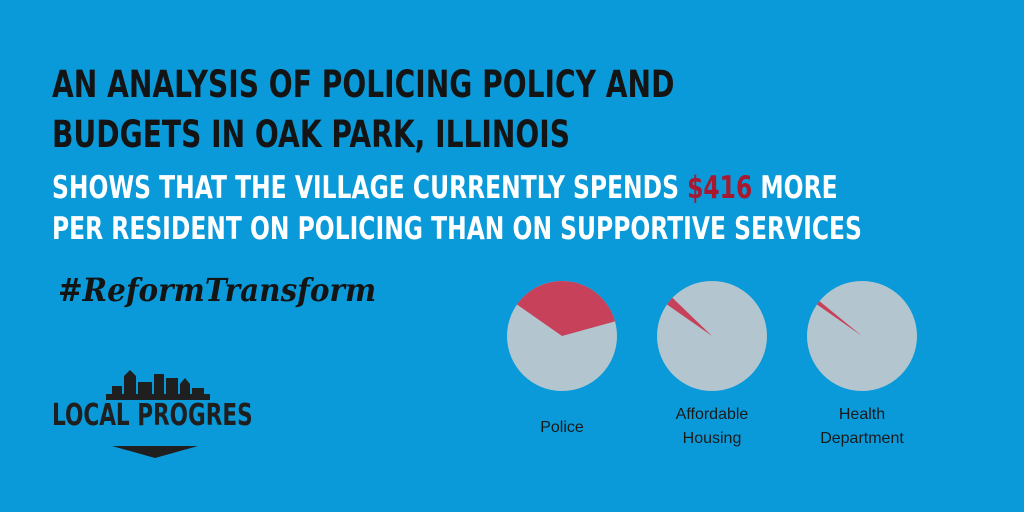  What do you see at coordinates (712, 427) in the screenshot?
I see `pie-label-2: Affordable Housing` at bounding box center [712, 427].